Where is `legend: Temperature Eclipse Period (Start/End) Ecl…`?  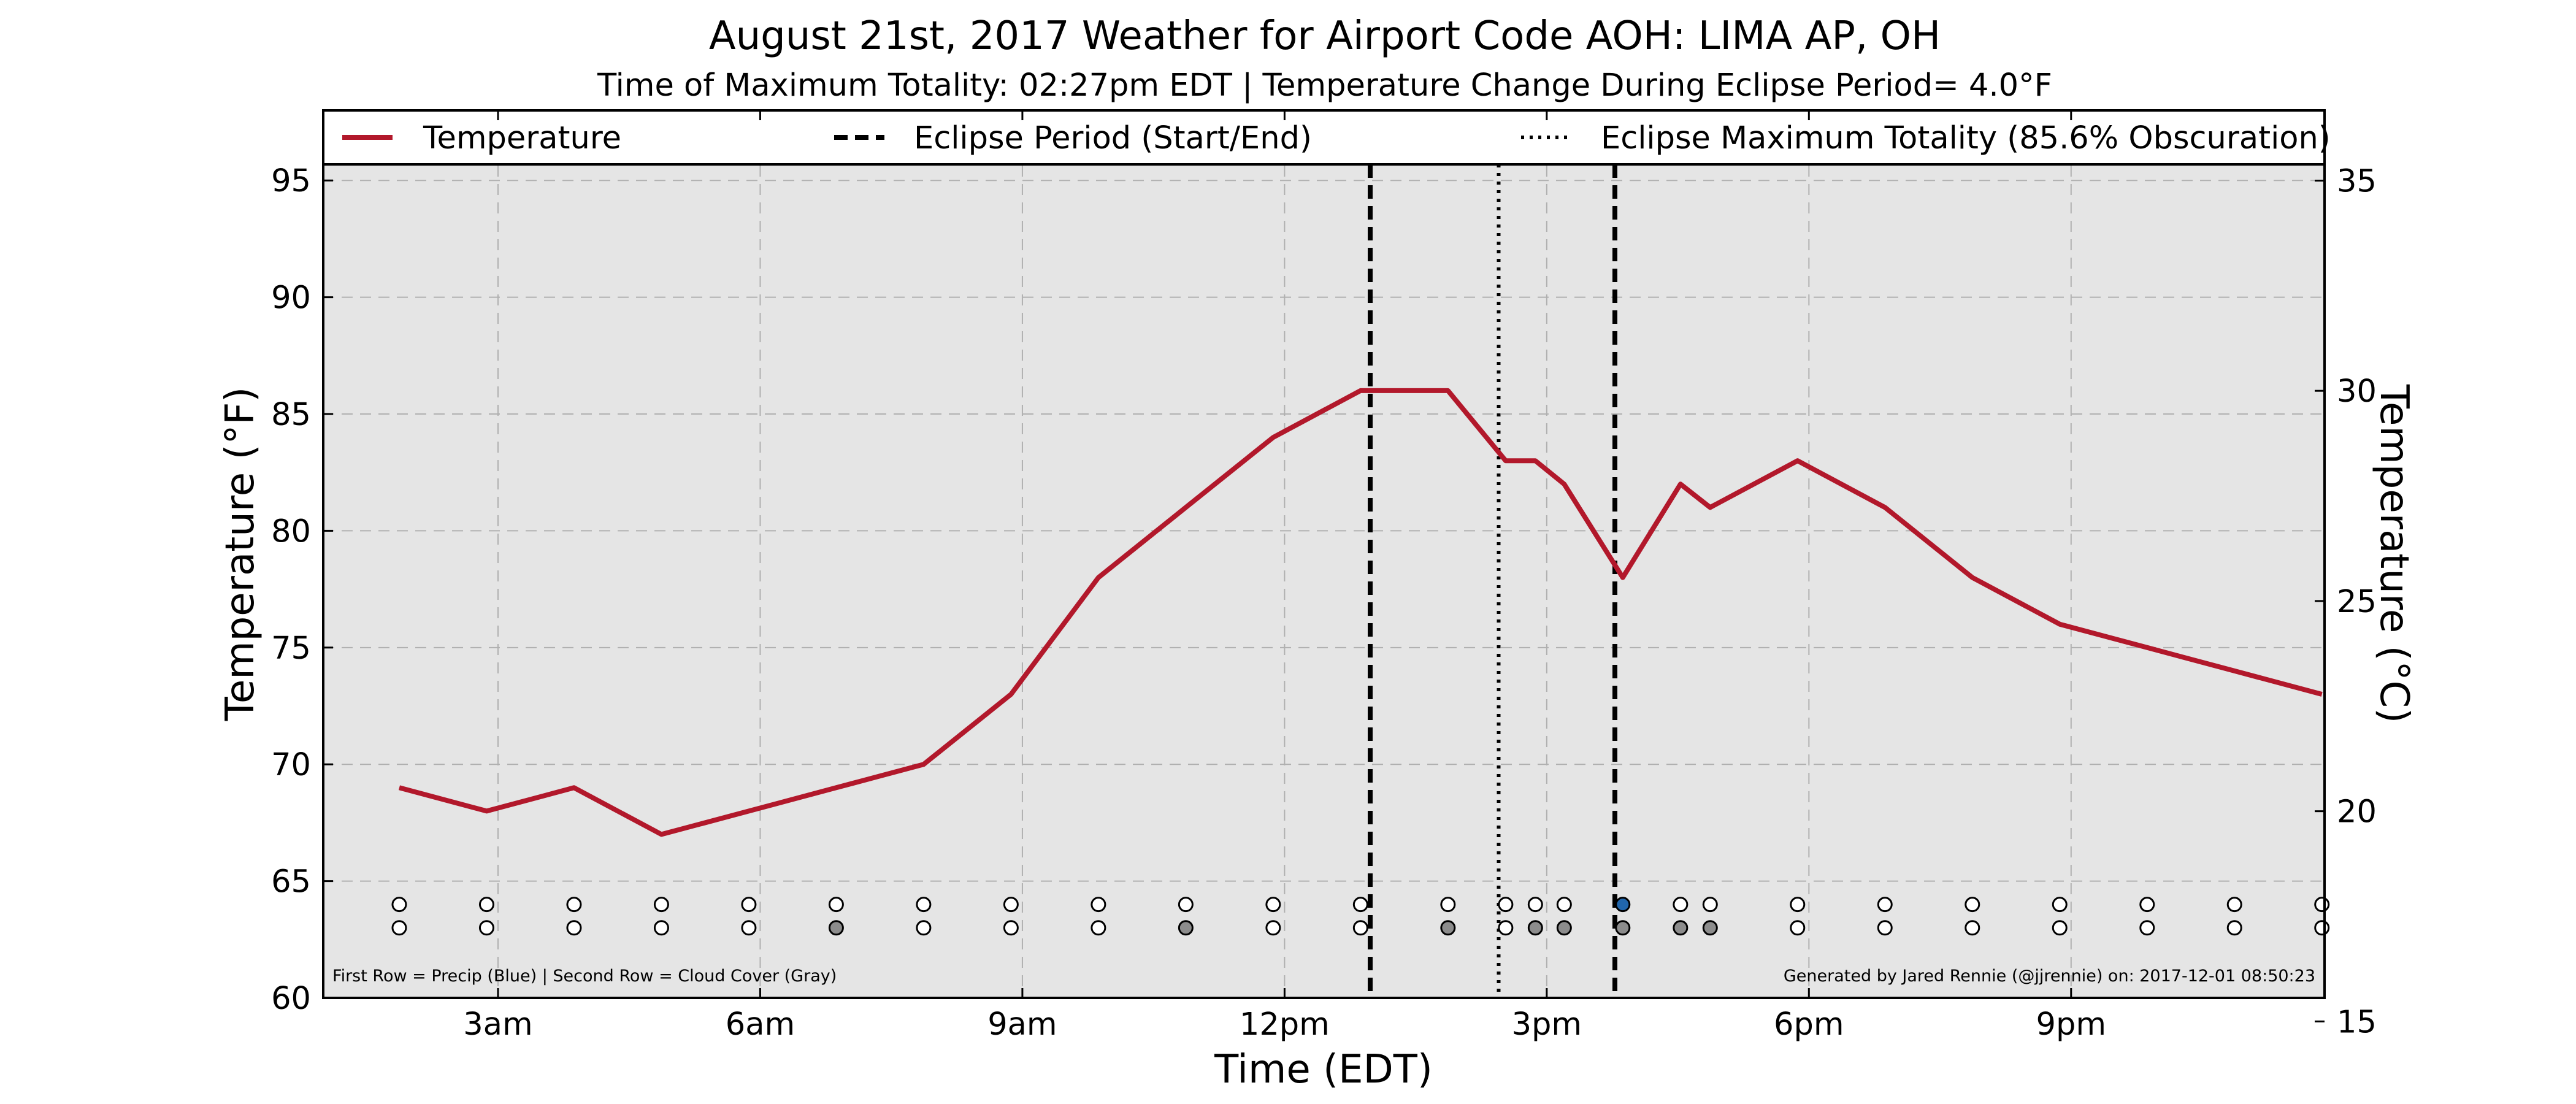 legend: Temperature Eclipse Period (Start/End) Ecl… is located at coordinates (1336, 138).